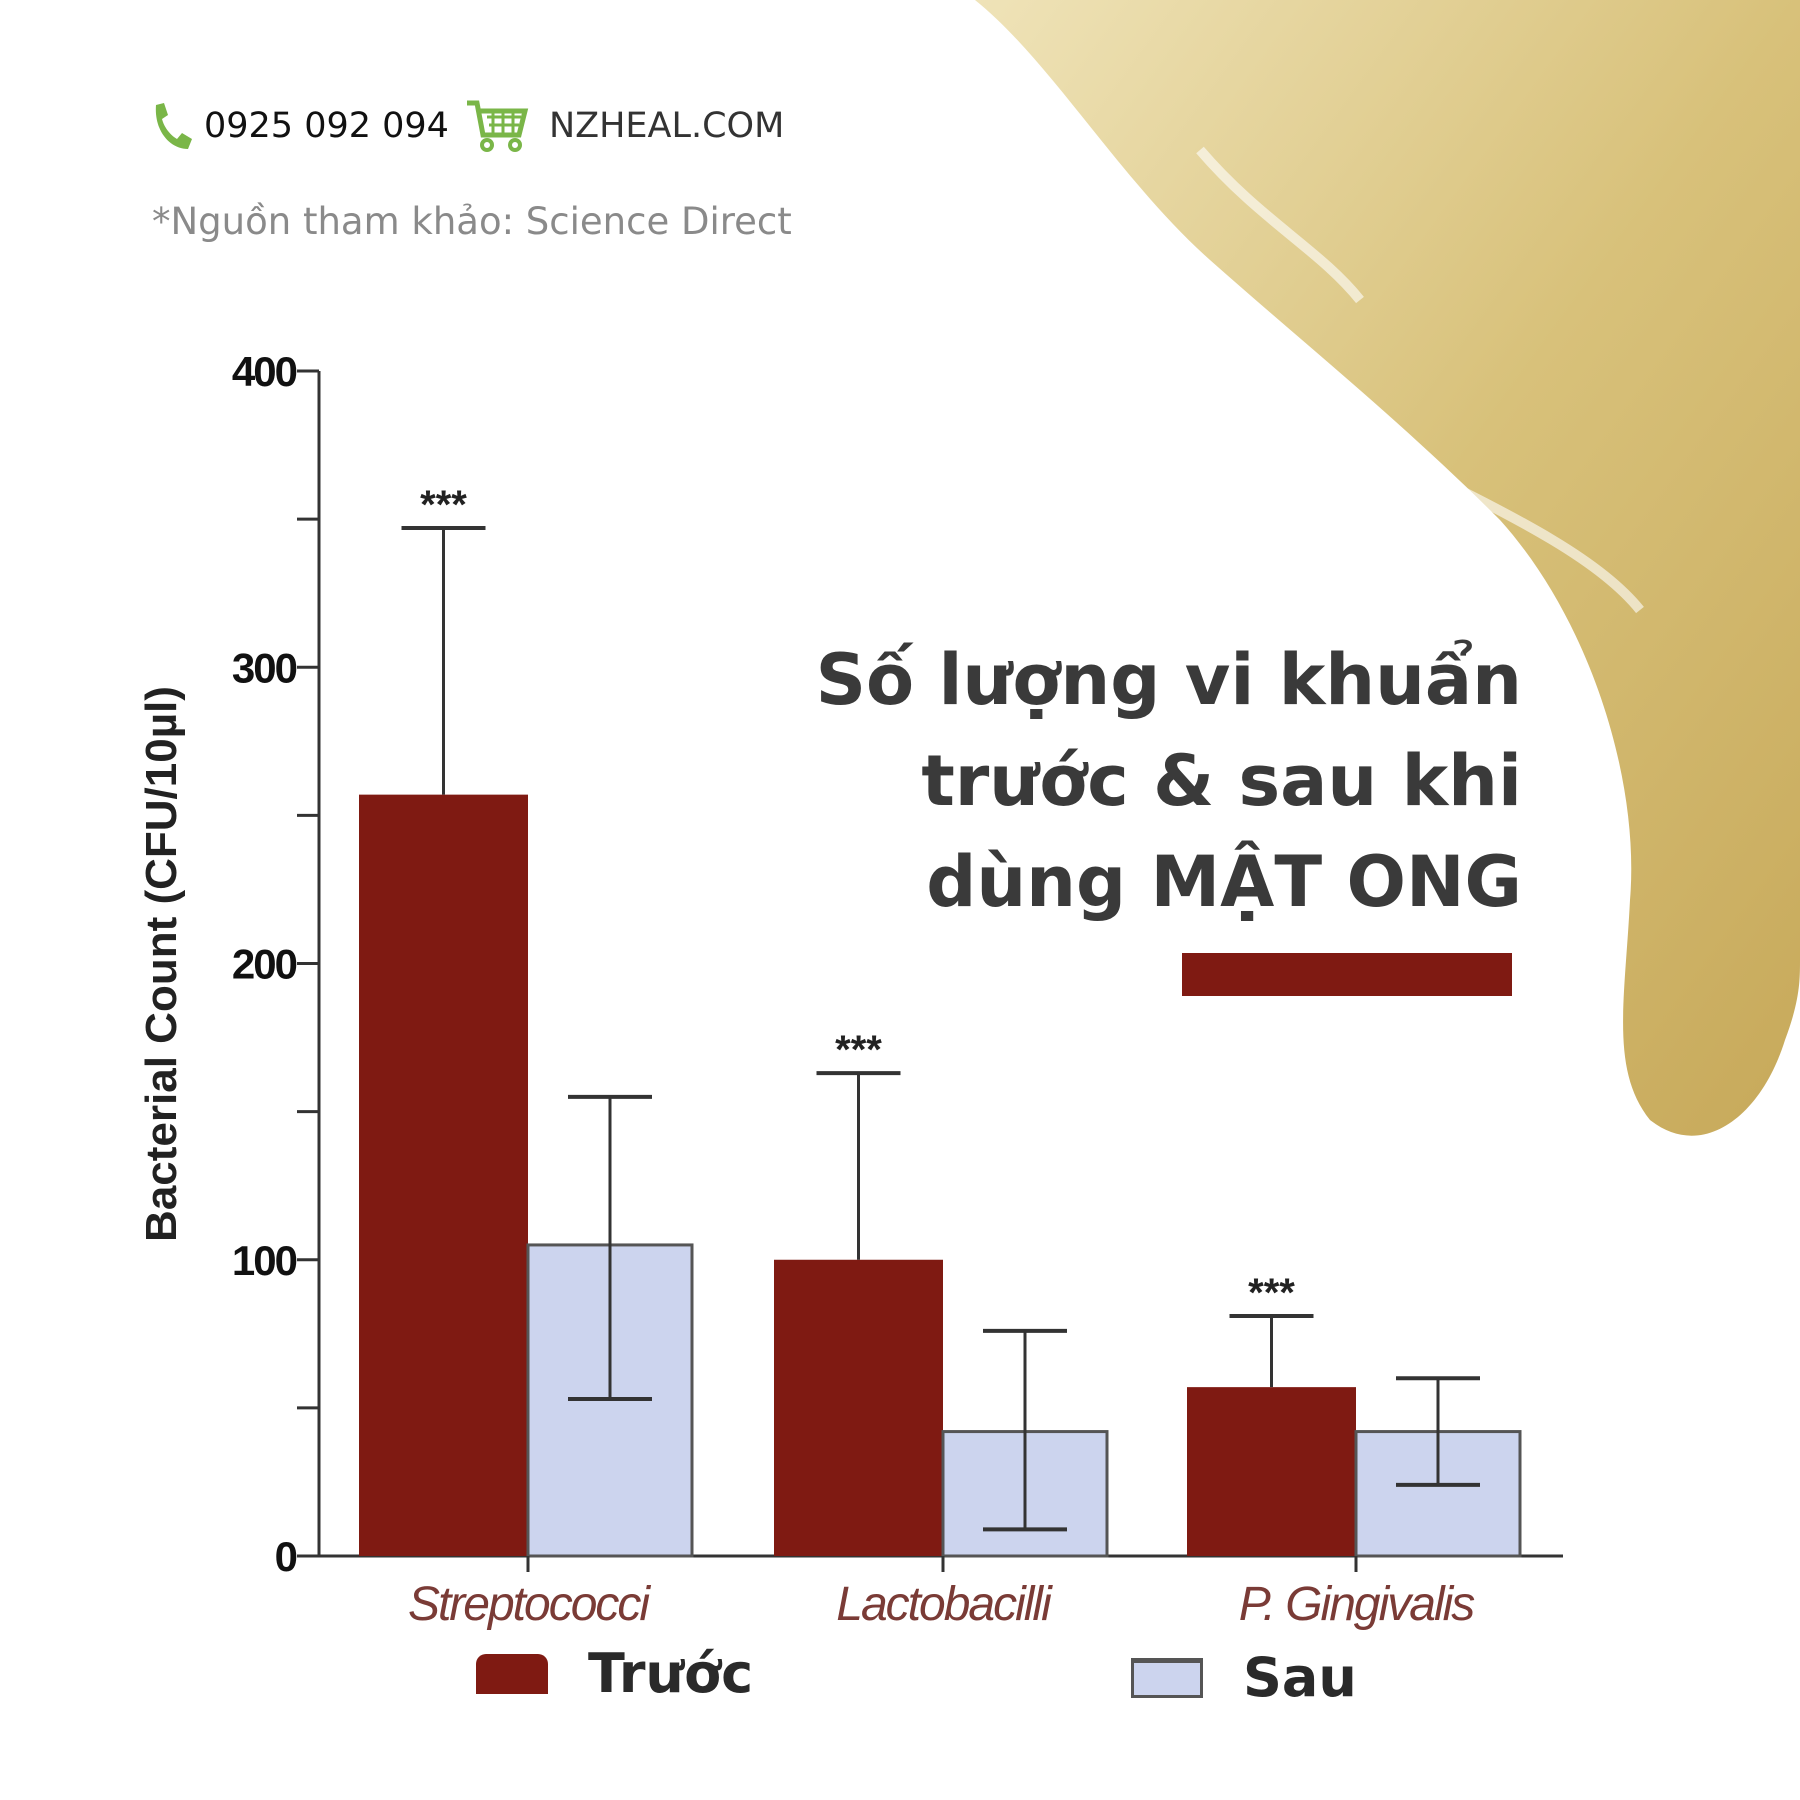  I want to click on legend-swatch-after, so click(1167, 1677).